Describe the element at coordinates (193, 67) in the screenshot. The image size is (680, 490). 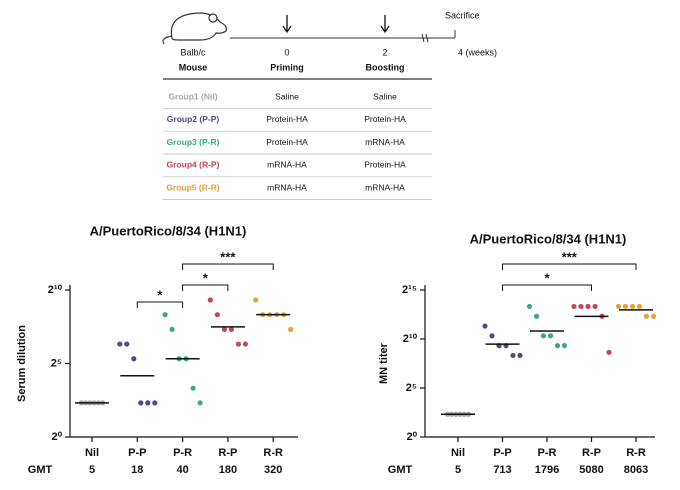
I see `subject: Mouse` at that location.